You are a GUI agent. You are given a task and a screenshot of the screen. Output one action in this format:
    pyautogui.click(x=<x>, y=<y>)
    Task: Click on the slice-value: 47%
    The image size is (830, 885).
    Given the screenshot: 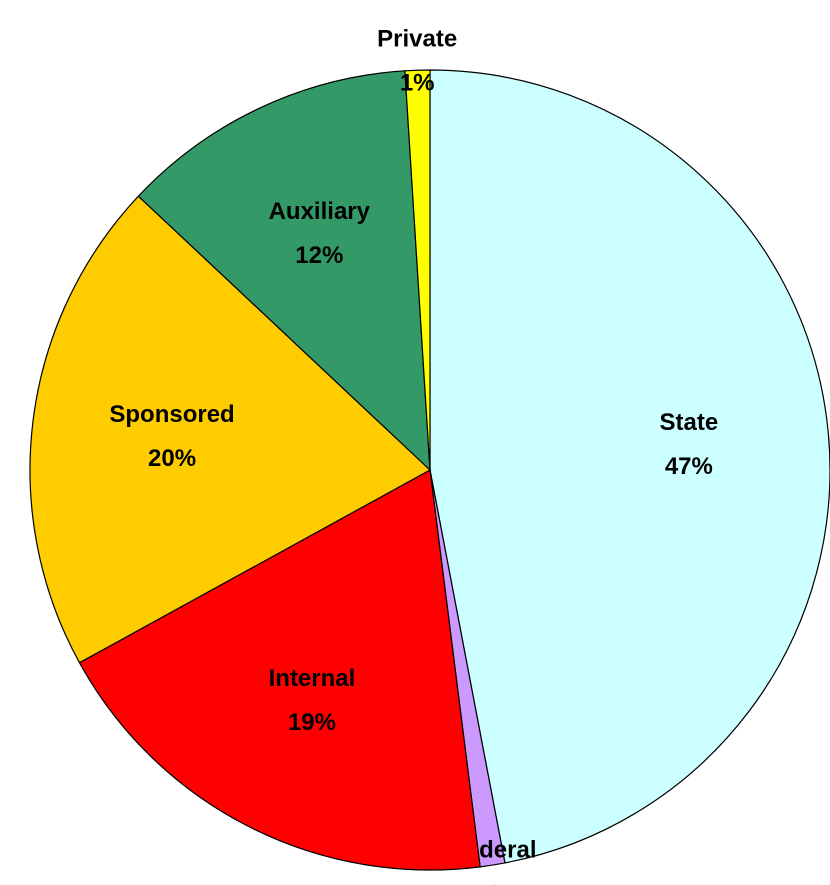 What is the action you would take?
    pyautogui.click(x=689, y=466)
    